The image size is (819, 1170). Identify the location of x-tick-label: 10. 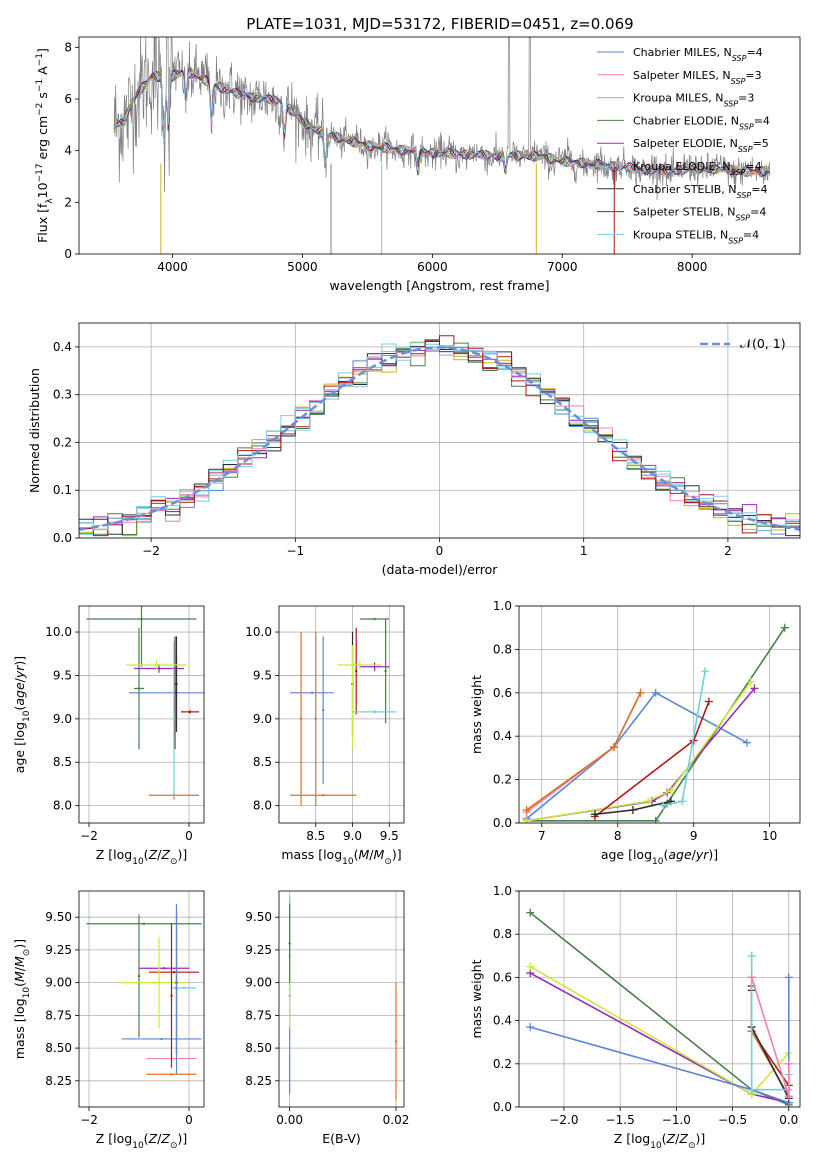
(769, 836).